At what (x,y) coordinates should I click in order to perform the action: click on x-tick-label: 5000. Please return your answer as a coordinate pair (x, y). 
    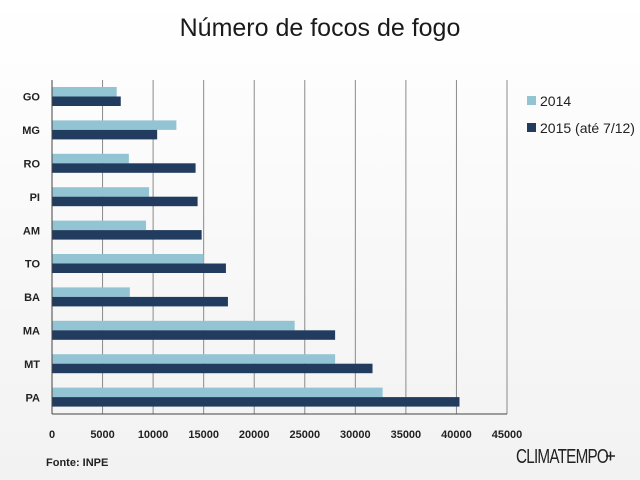
    Looking at the image, I should click on (102, 435).